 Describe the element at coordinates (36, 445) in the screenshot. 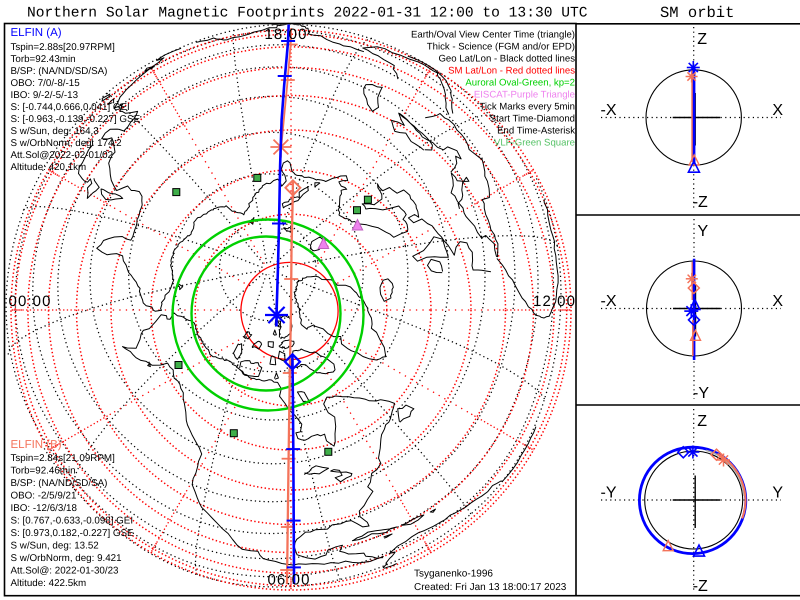

I see `svg-text: ELFIN (B)` at that location.